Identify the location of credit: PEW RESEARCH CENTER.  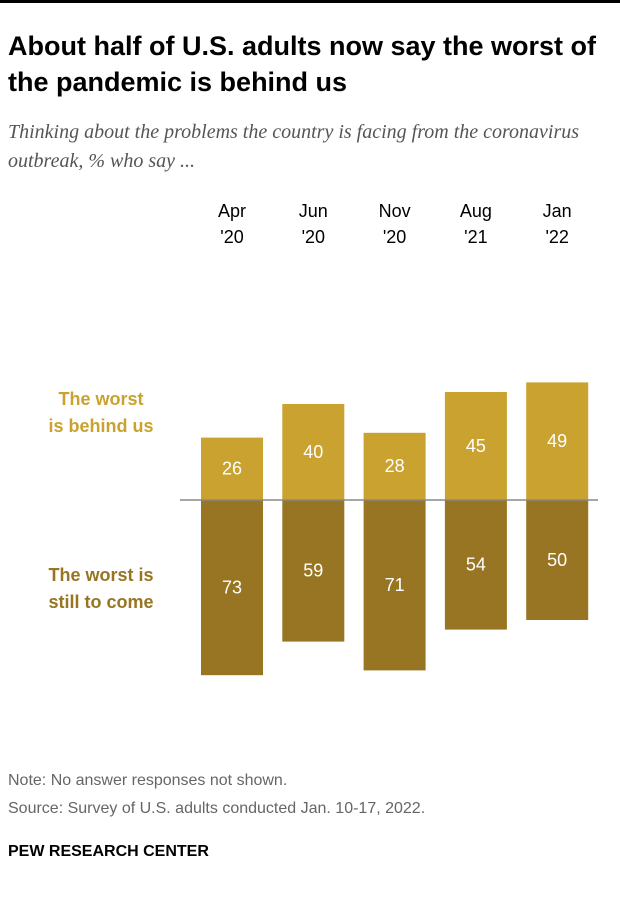
(108, 851).